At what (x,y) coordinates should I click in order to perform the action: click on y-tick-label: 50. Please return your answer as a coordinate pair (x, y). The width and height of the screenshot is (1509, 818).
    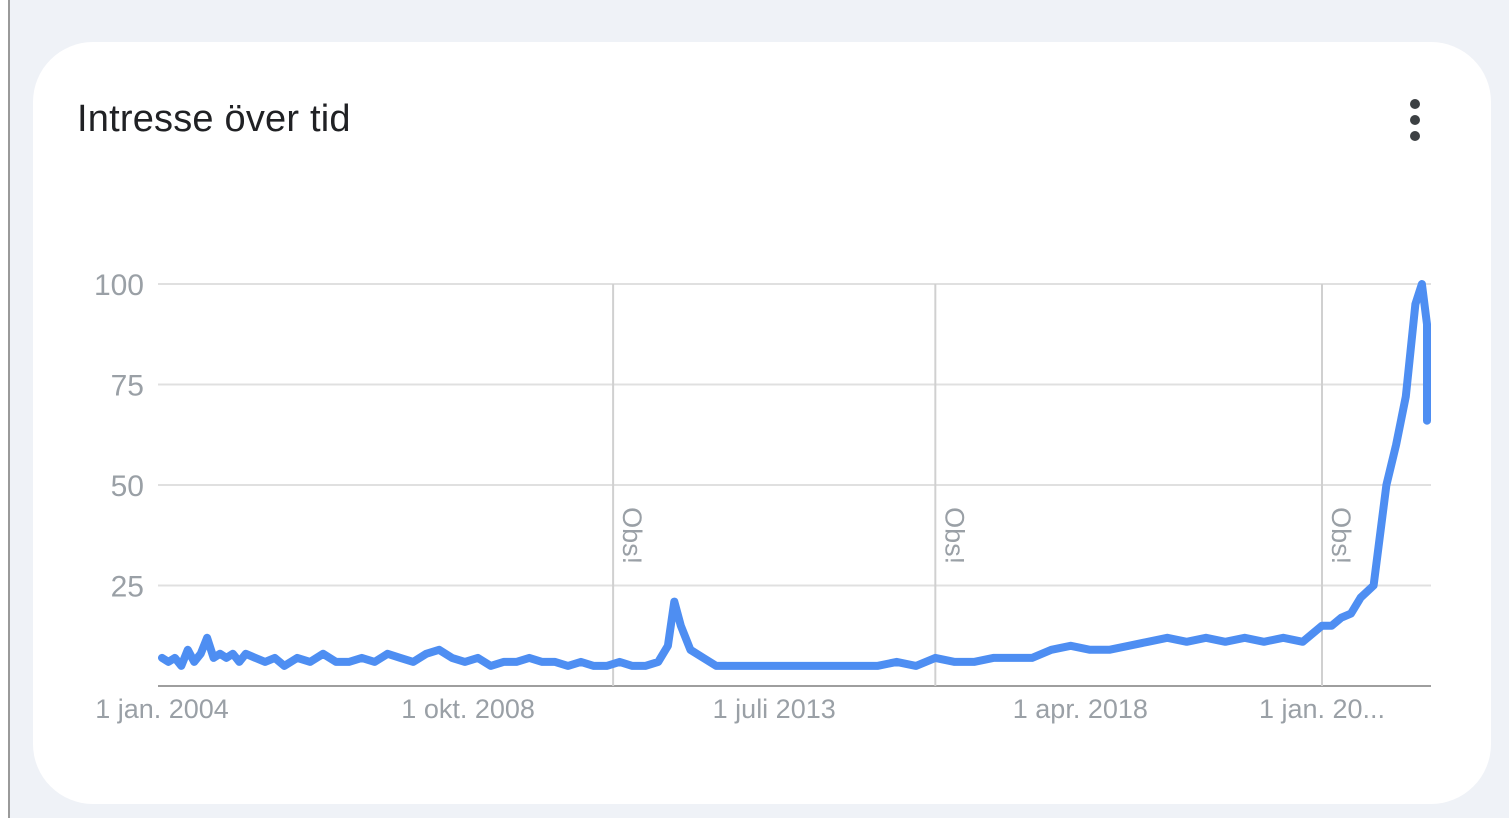
    Looking at the image, I should click on (127, 486).